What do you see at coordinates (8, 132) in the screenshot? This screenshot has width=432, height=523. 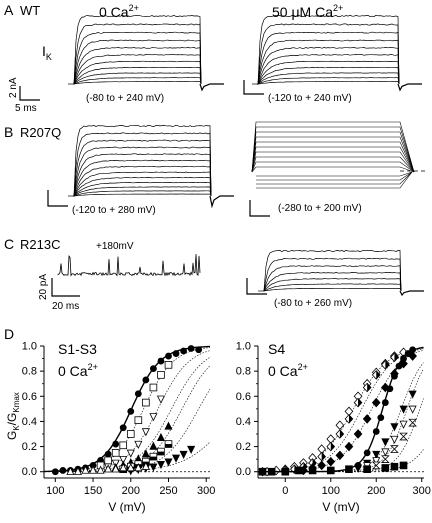 I see `panel-b-letter: B` at bounding box center [8, 132].